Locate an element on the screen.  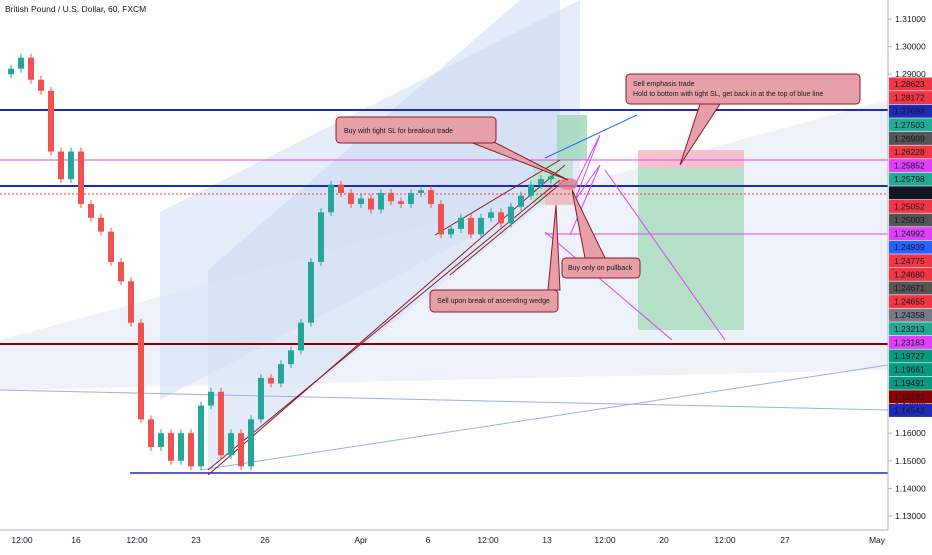
price-tag-label: 1.25003 is located at coordinates (909, 220).